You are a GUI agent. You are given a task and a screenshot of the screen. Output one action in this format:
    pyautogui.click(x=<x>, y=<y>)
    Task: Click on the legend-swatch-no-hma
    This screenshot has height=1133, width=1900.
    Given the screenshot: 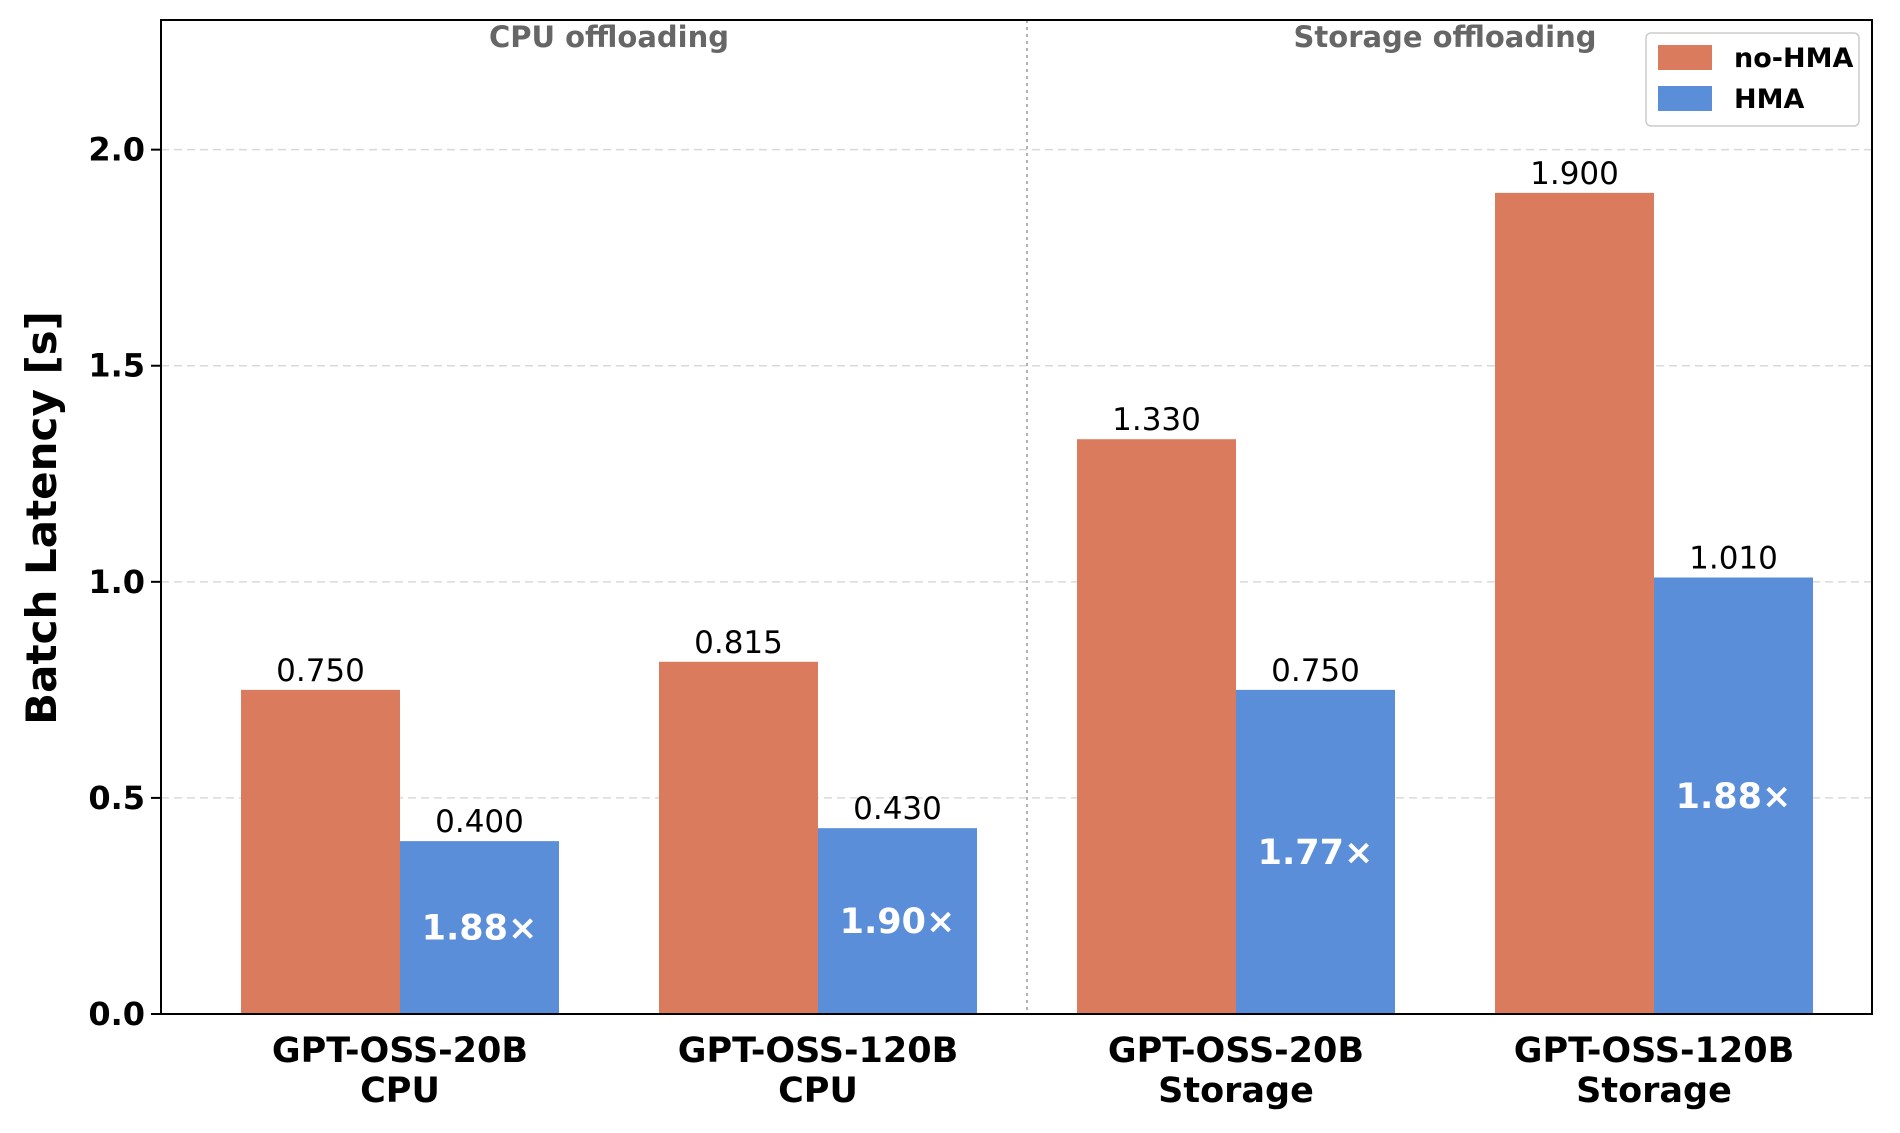 What is the action you would take?
    pyautogui.click(x=1685, y=57)
    